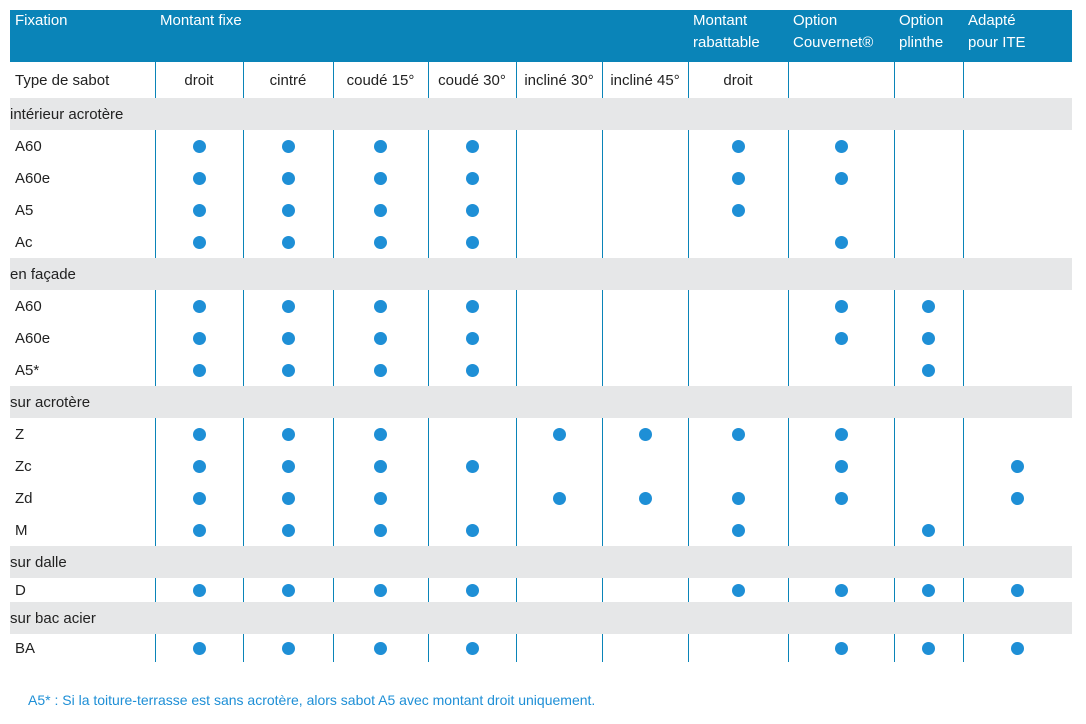  Describe the element at coordinates (20, 590) in the screenshot. I see `row-label: D` at that location.